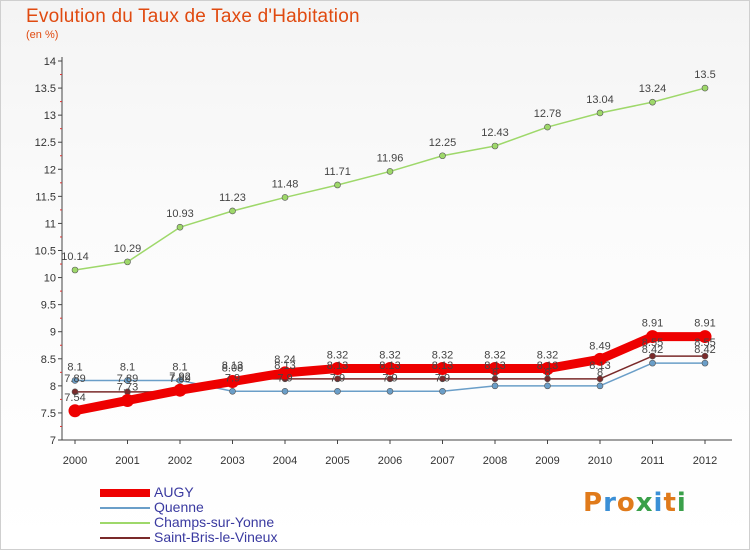  Describe the element at coordinates (74, 398) in the screenshot. I see `data-label: 7.54` at that location.